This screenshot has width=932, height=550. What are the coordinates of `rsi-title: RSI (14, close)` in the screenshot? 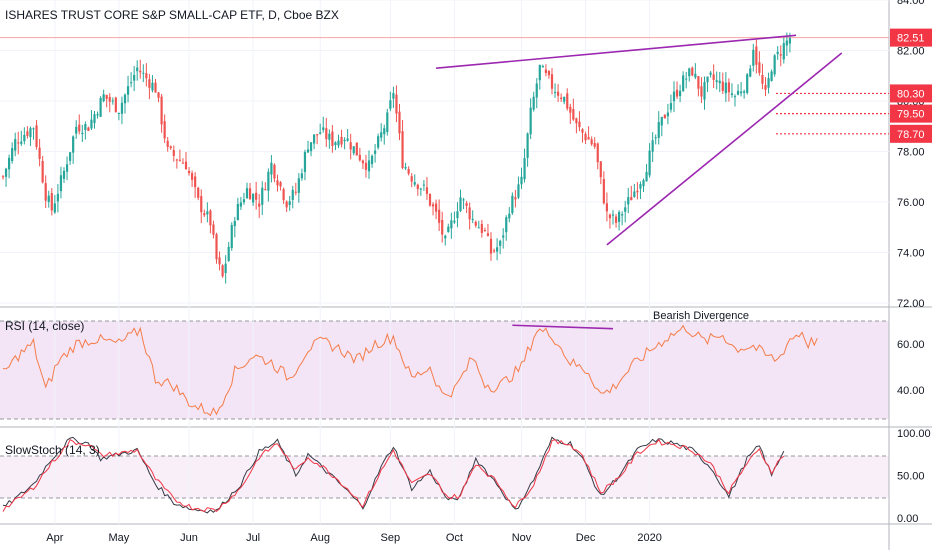 It's located at (44, 326).